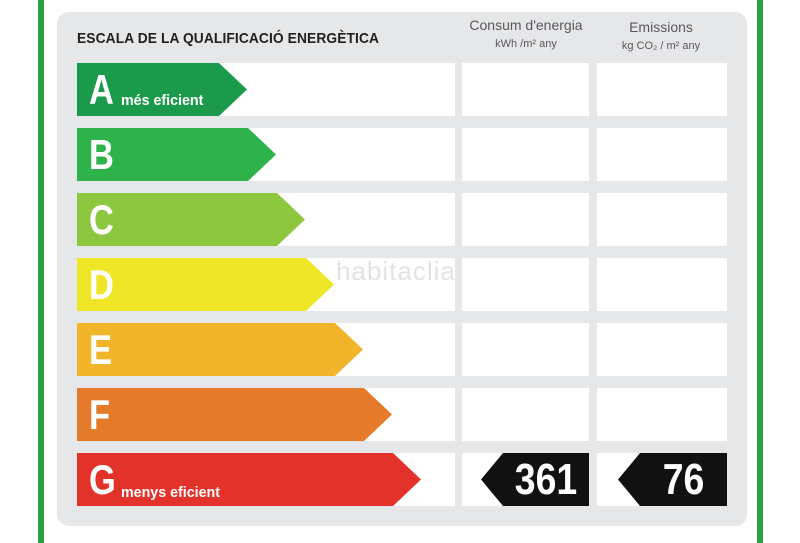 This screenshot has height=543, width=800. Describe the element at coordinates (102, 479) in the screenshot. I see `class-letter-g: G` at that location.